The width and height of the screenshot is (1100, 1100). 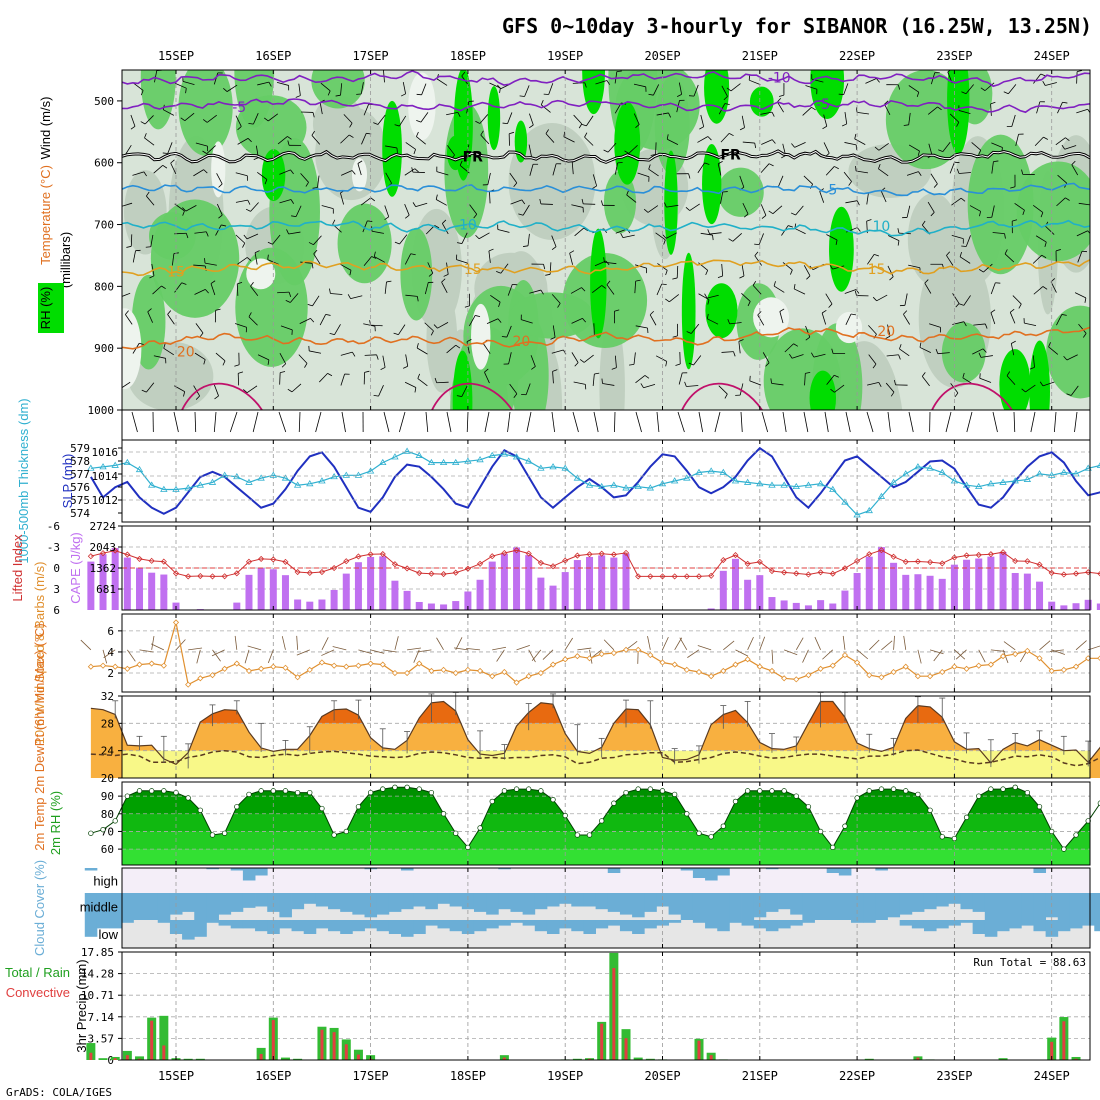 I want to click on rh-dry-region, so click(x=771, y=317).